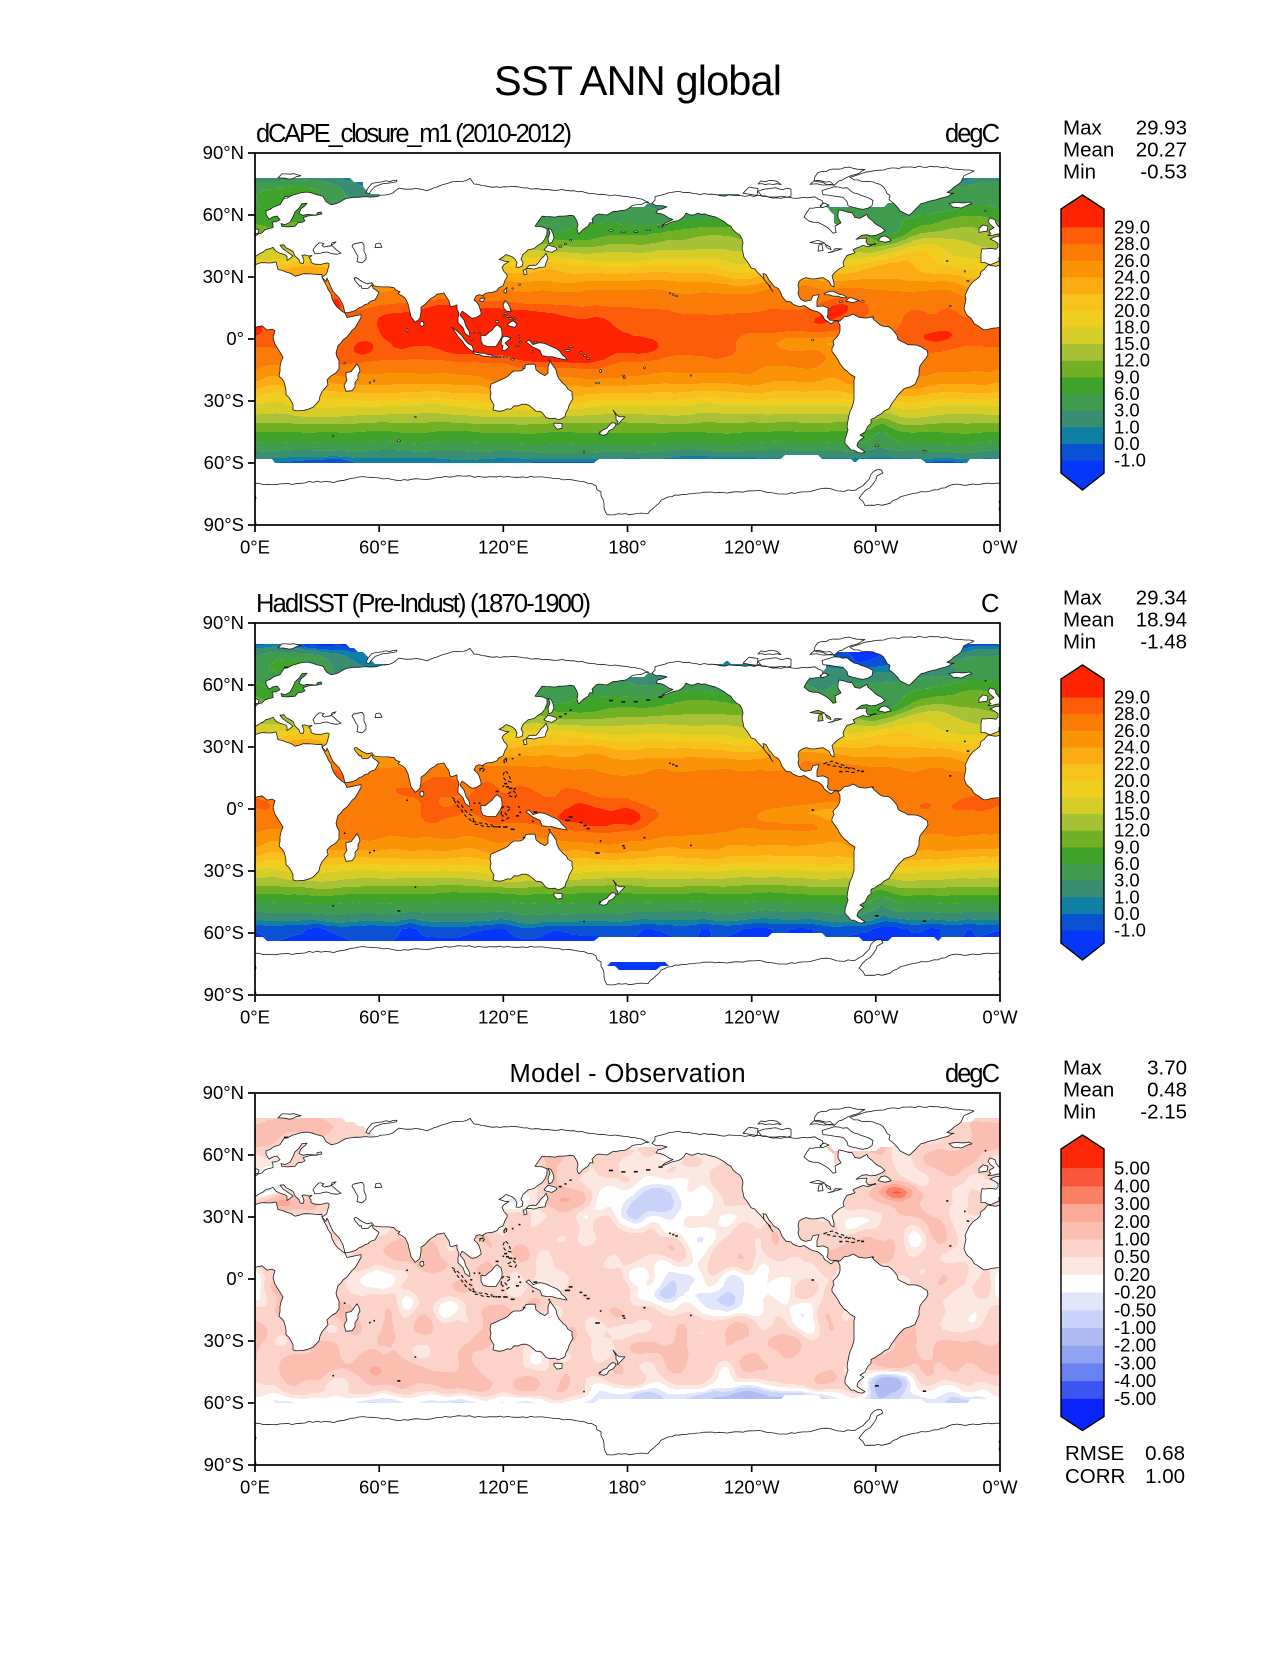  Describe the element at coordinates (223, 1154) in the screenshot. I see `svg-text: 60°N` at that location.